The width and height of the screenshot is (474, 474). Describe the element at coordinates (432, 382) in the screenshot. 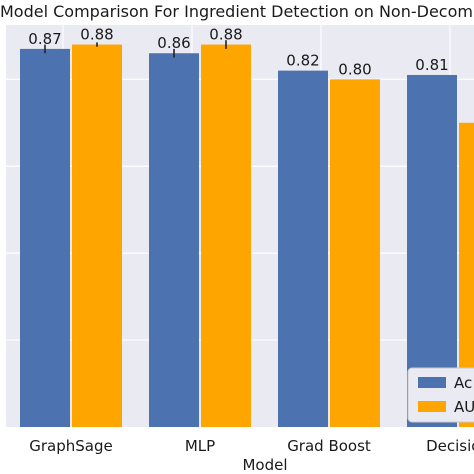

I see `legend-swatch-accuracy` at that location.